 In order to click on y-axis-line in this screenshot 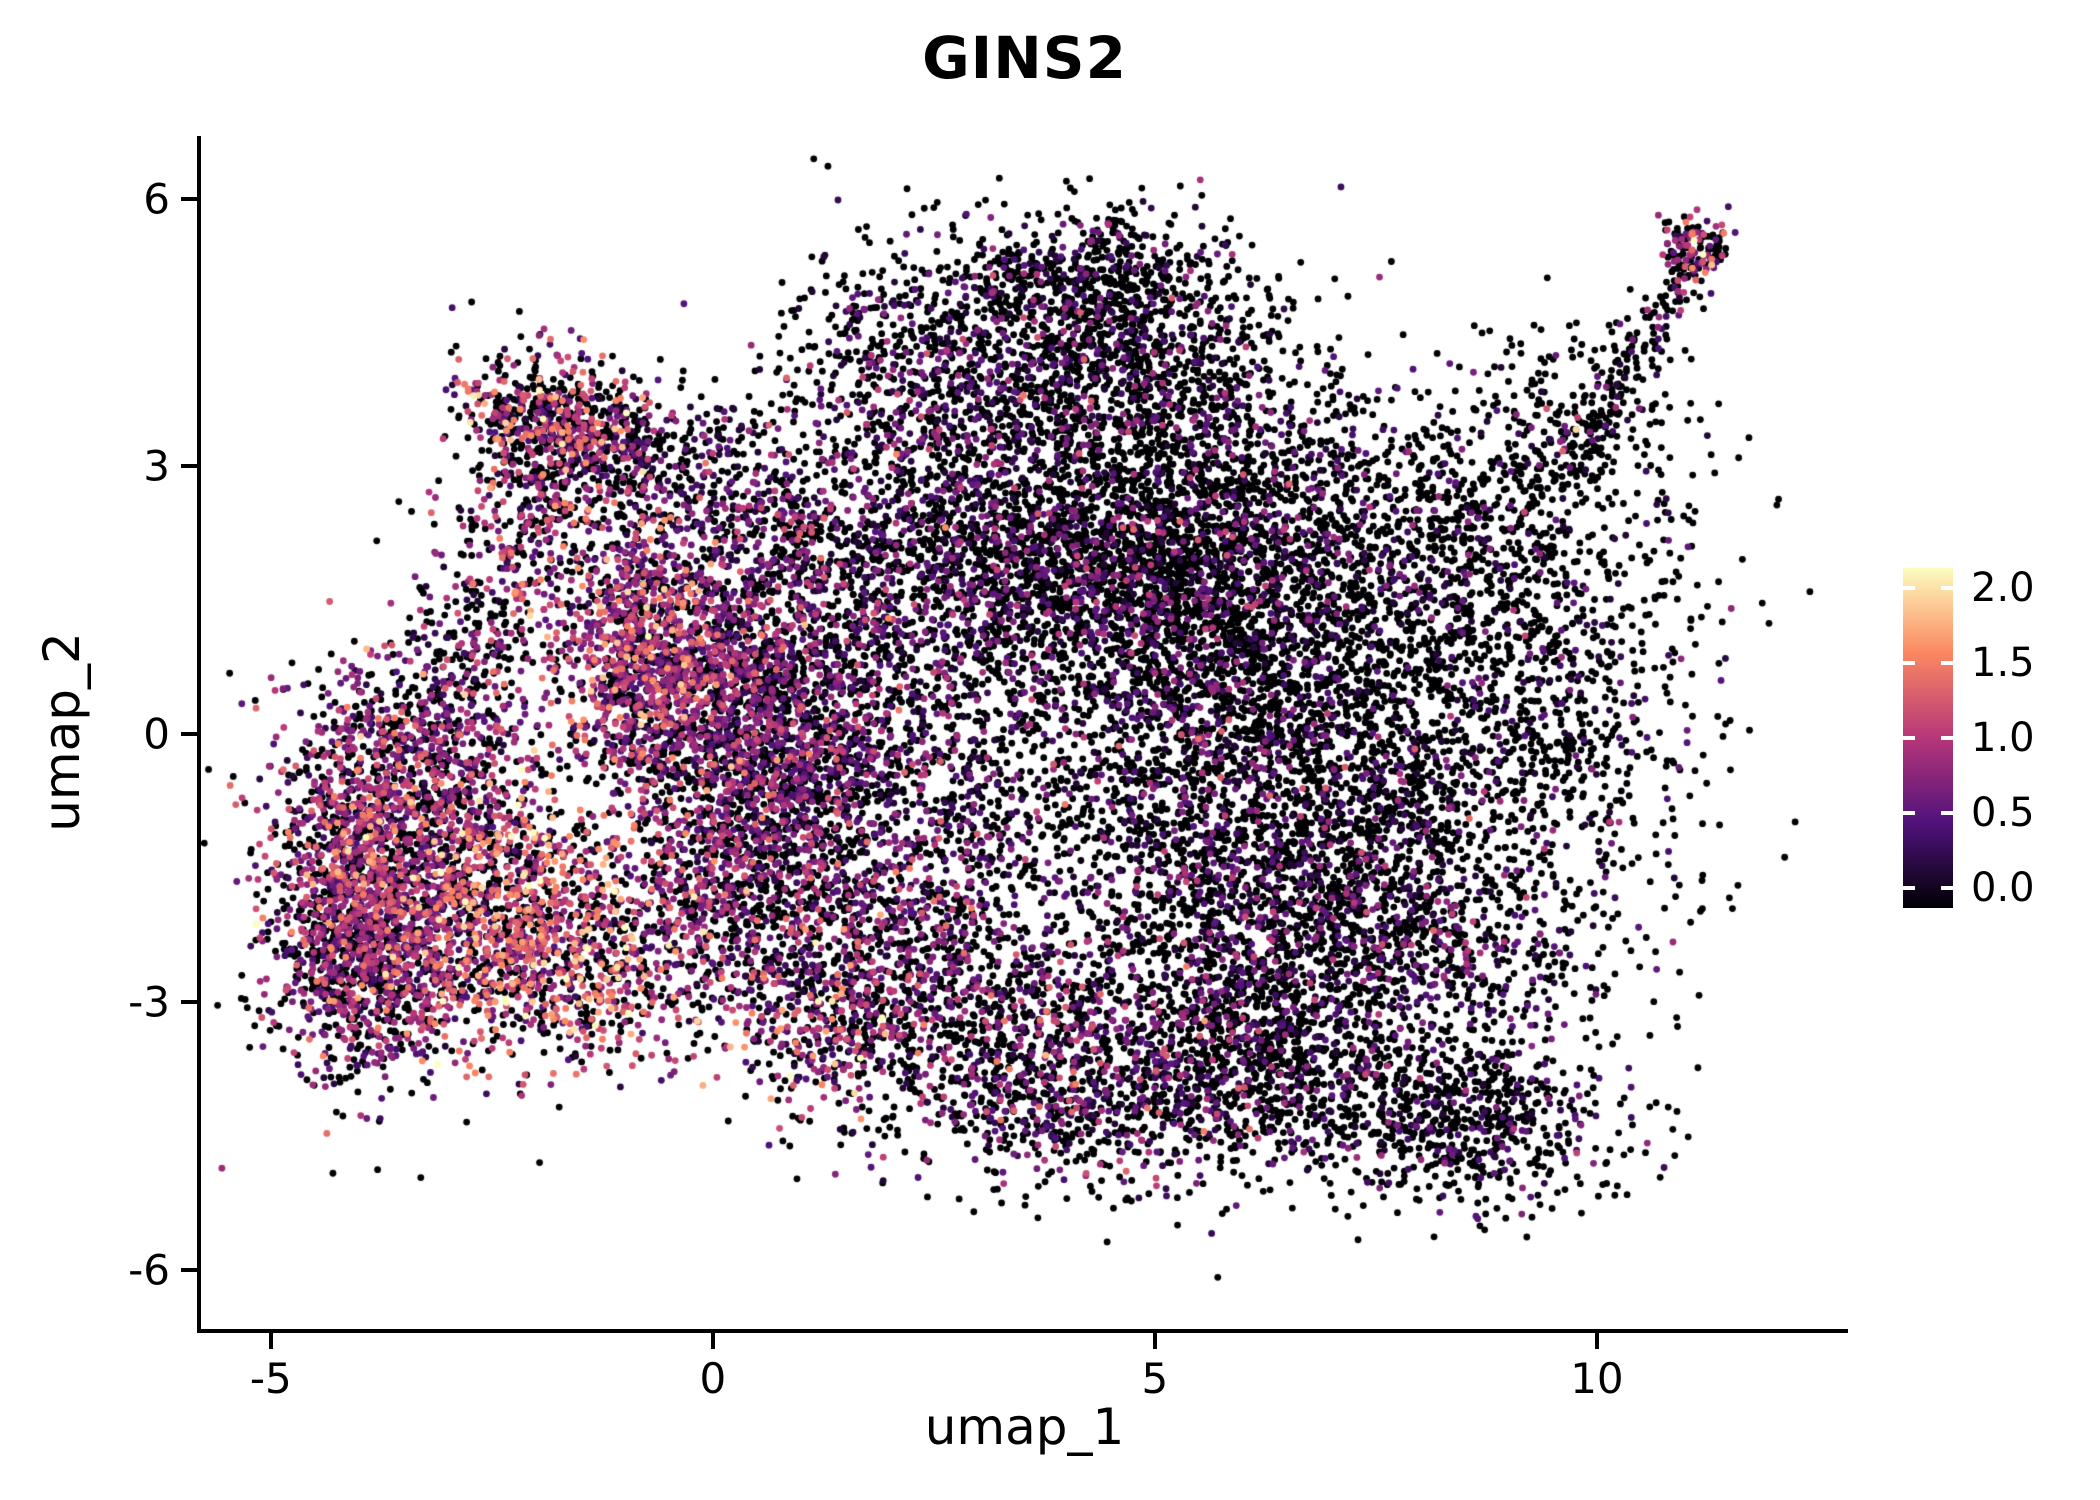, I will do `click(199, 734)`.